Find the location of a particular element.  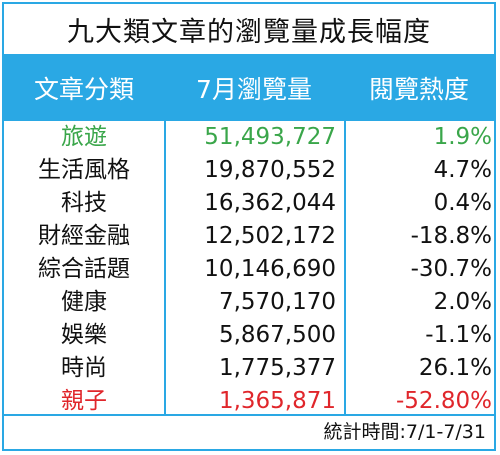

table-row: 綜合話題 10,146,690 -30.7% is located at coordinates (249, 269).